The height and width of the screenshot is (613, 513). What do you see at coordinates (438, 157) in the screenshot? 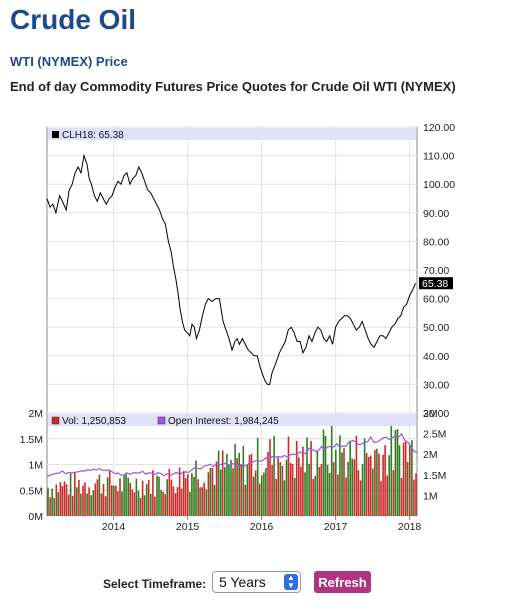
I see `price-tick-label: 110.00` at bounding box center [438, 157].